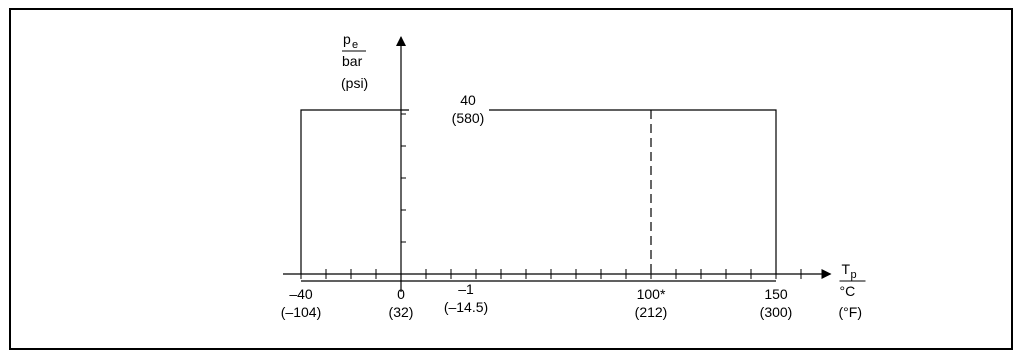 The height and width of the screenshot is (361, 1026). Describe the element at coordinates (301, 312) in the screenshot. I see `x-tick-label-alt: (–104)` at that location.